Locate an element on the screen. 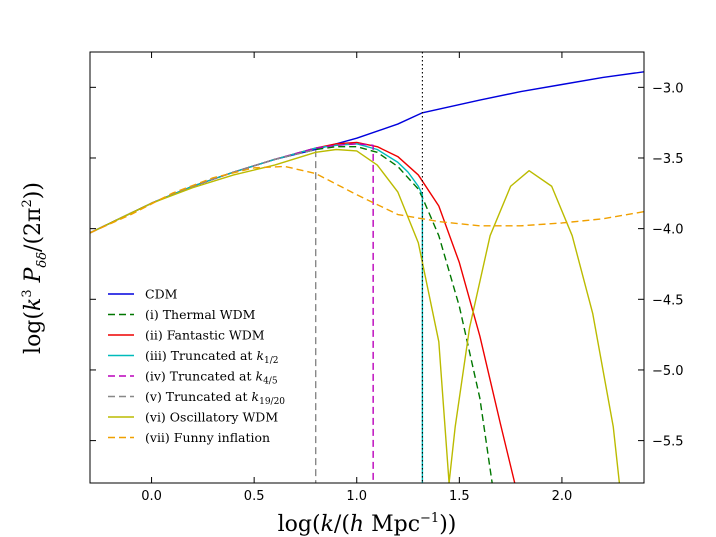  y-axis-title: log(k3 Pδδ/(2π2)) is located at coordinates (35, 268).